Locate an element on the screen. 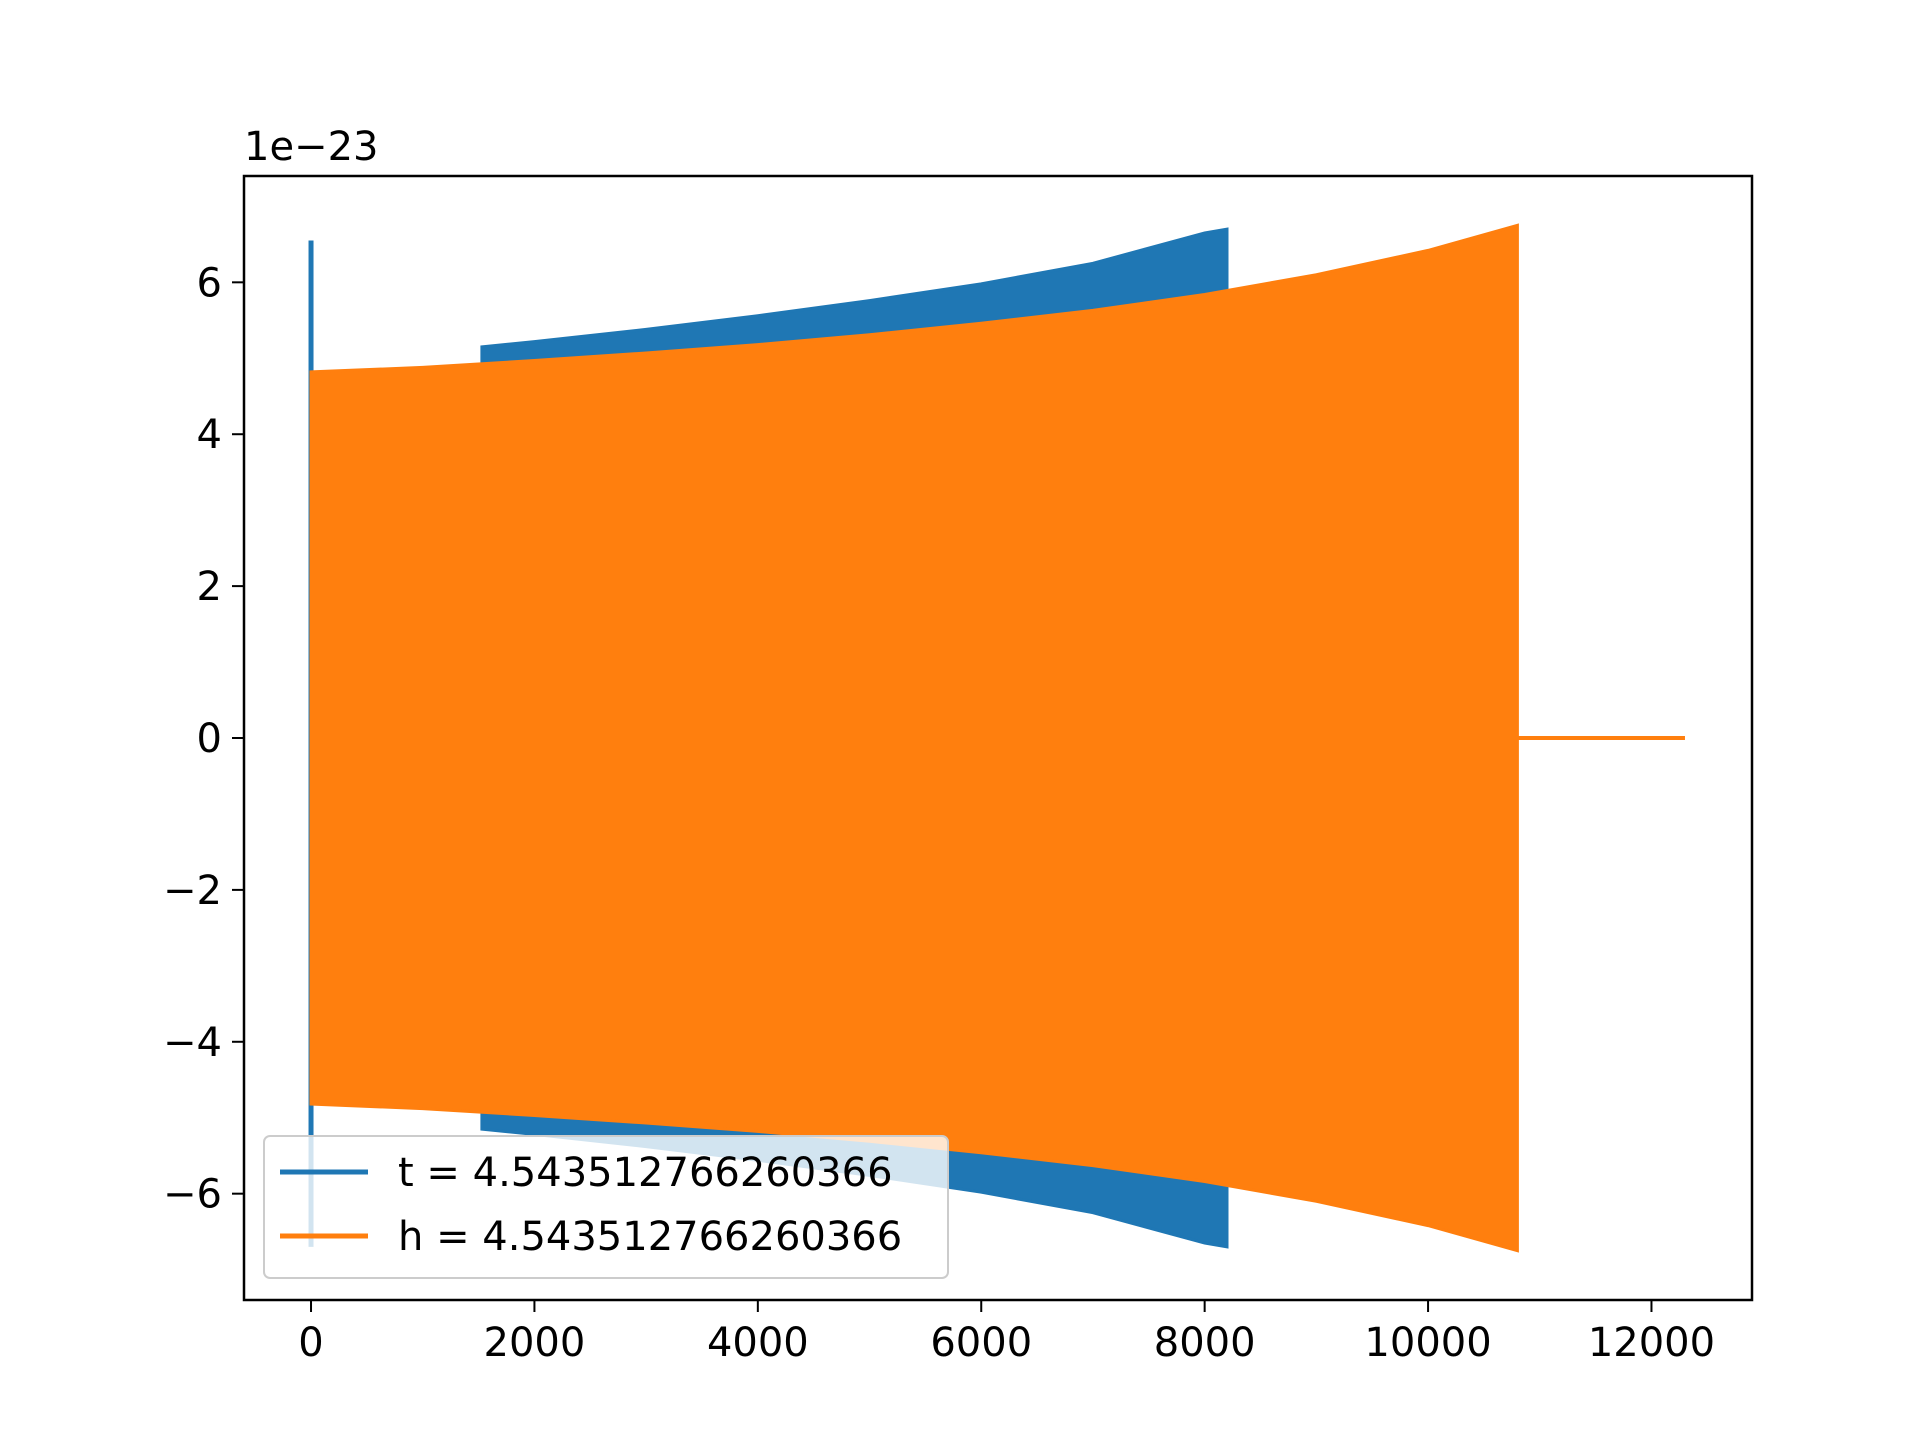 Image resolution: width=1920 pixels, height=1440 pixels. x-tick-label: 6000 is located at coordinates (981, 1343).